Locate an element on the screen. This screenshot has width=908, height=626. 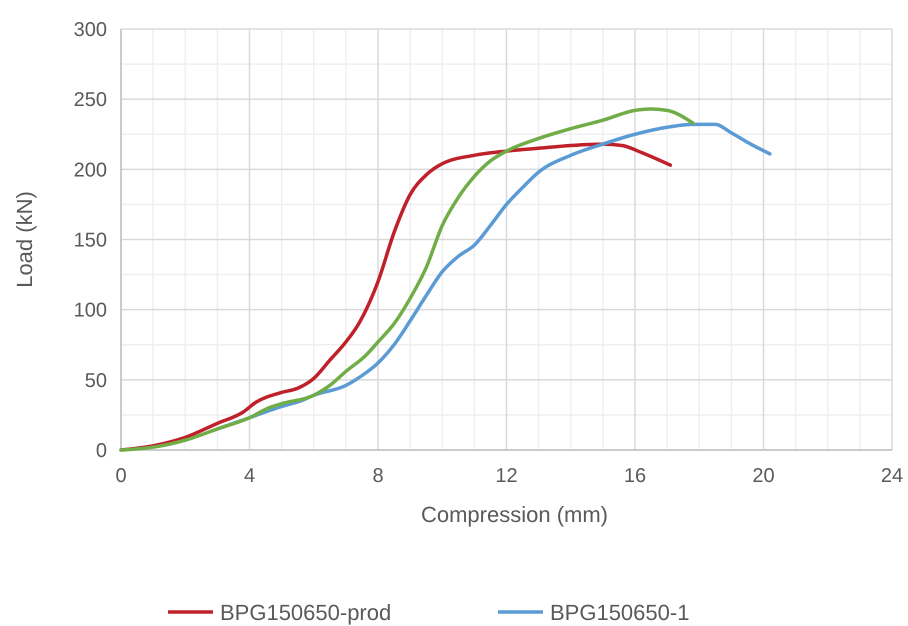
y-tick-label: 100 is located at coordinates (90, 311).